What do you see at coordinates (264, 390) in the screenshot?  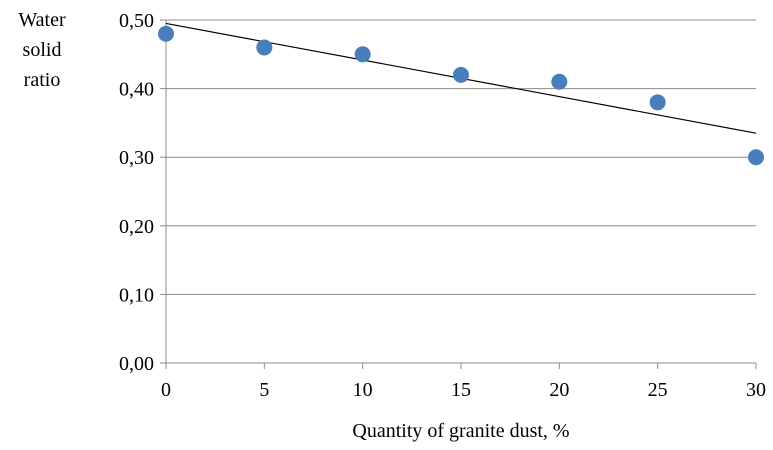 I see `x-tick-label-1: 5` at bounding box center [264, 390].